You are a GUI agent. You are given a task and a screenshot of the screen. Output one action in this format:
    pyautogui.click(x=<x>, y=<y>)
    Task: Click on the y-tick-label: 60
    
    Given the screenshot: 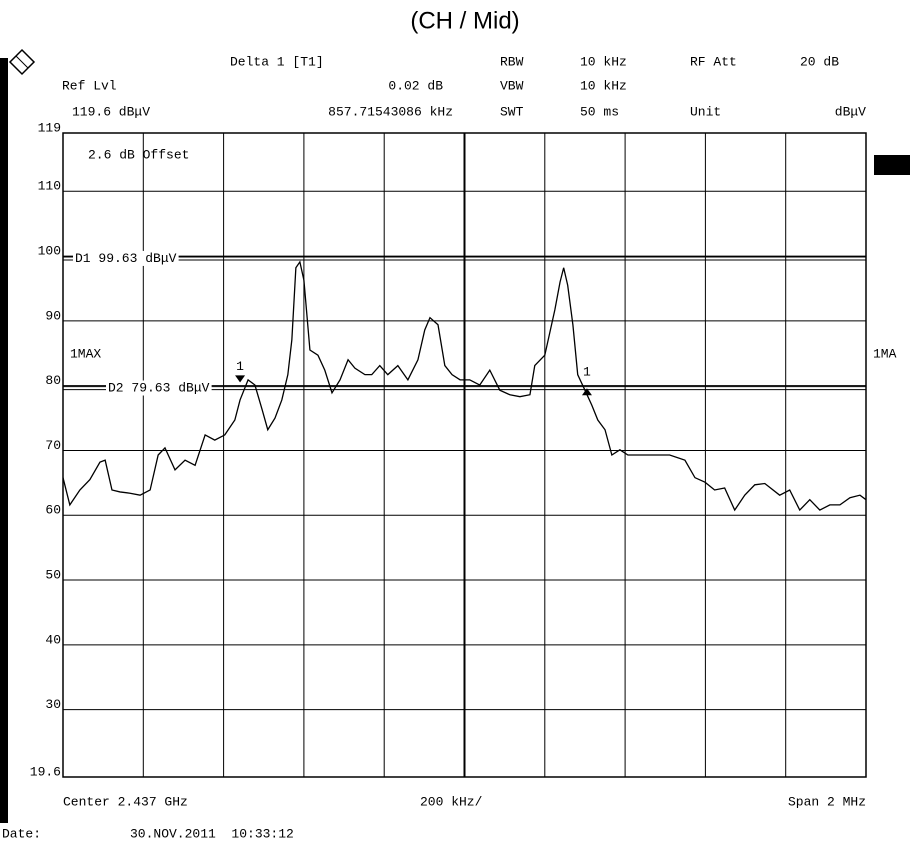 What is the action you would take?
    pyautogui.click(x=53, y=510)
    